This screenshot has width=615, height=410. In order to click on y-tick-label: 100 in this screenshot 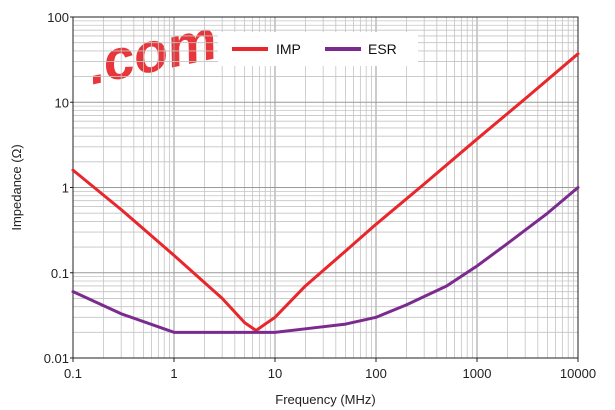, I will do `click(58, 17)`.